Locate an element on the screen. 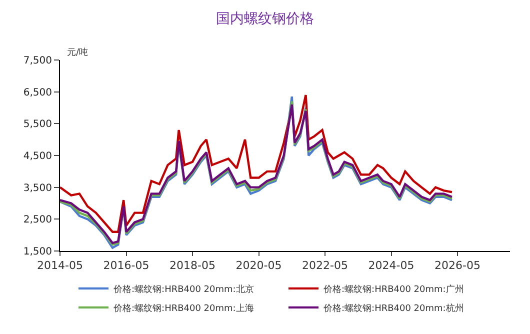 The height and width of the screenshot is (334, 530). legend-label: 价格:螺纹钢:HRB400 20mm:杭州 is located at coordinates (393, 308).